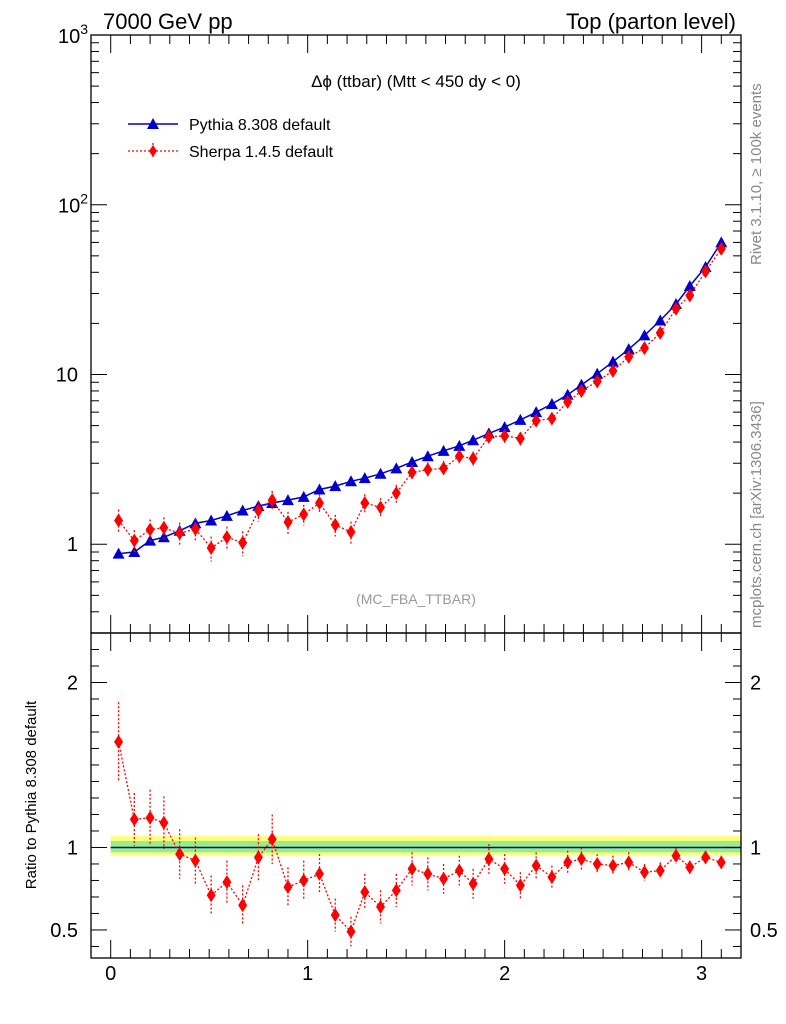 Image resolution: width=786 pixels, height=1024 pixels. What do you see at coordinates (755, 683) in the screenshot?
I see `ratio-y-tick-label-right: 2` at bounding box center [755, 683].